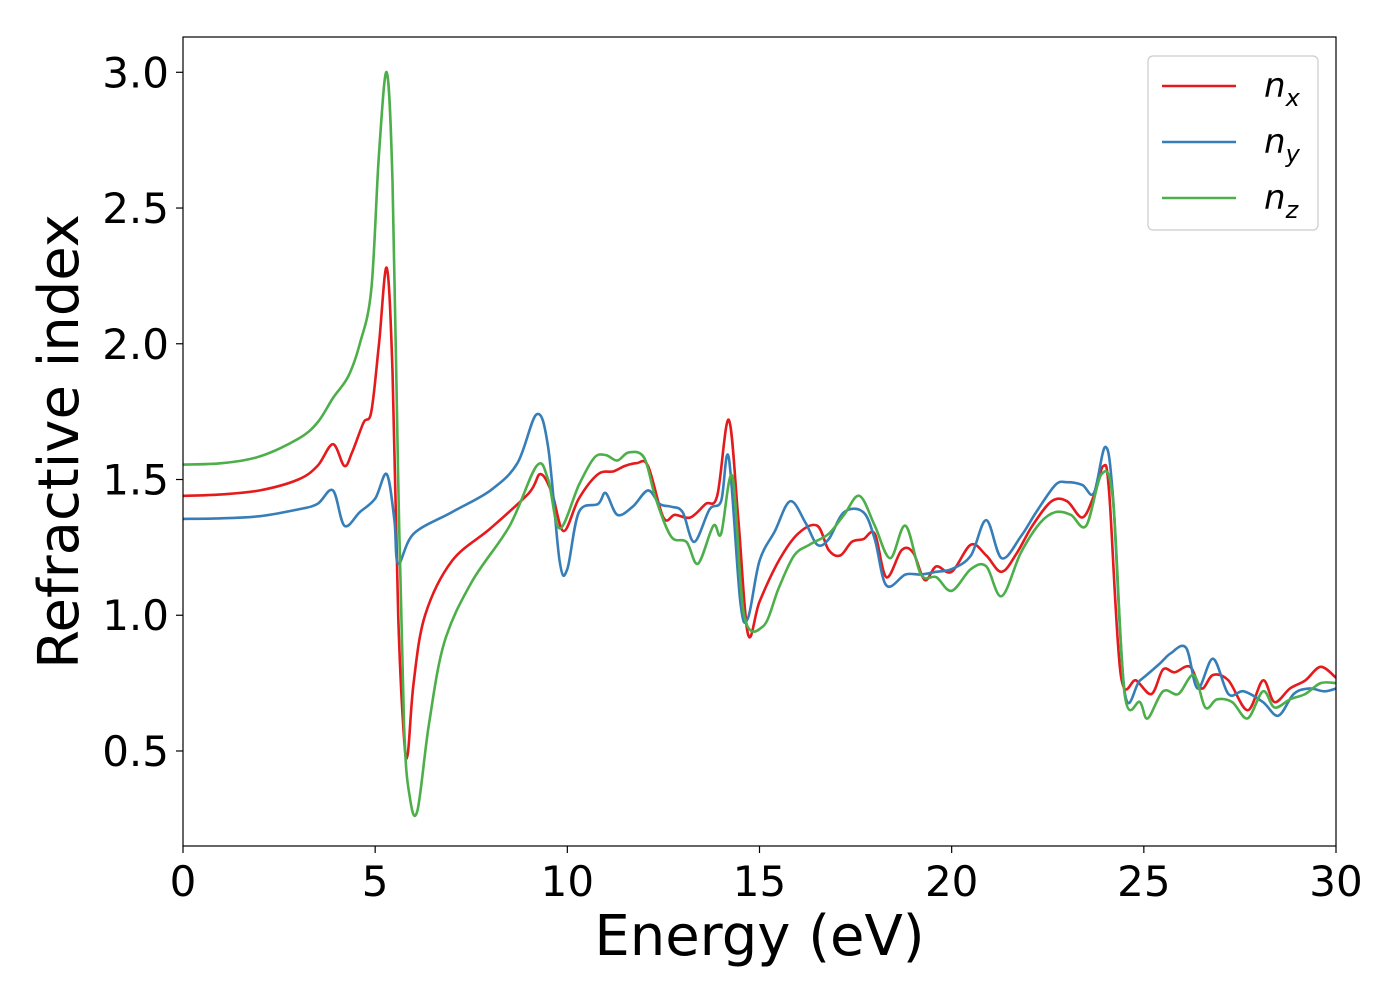 This screenshot has width=1400, height=1000. I want to click on y-tick-label: 1.0, so click(135, 615).